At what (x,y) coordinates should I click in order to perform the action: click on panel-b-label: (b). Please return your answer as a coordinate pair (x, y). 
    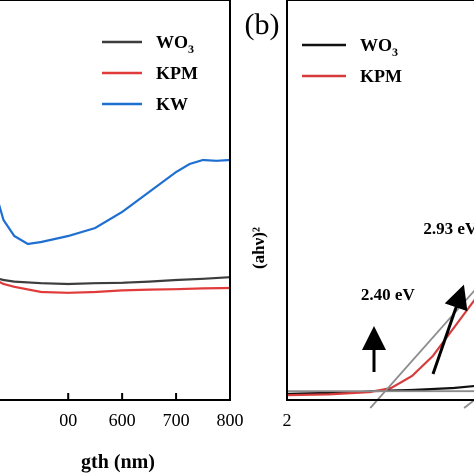
    Looking at the image, I should click on (262, 24).